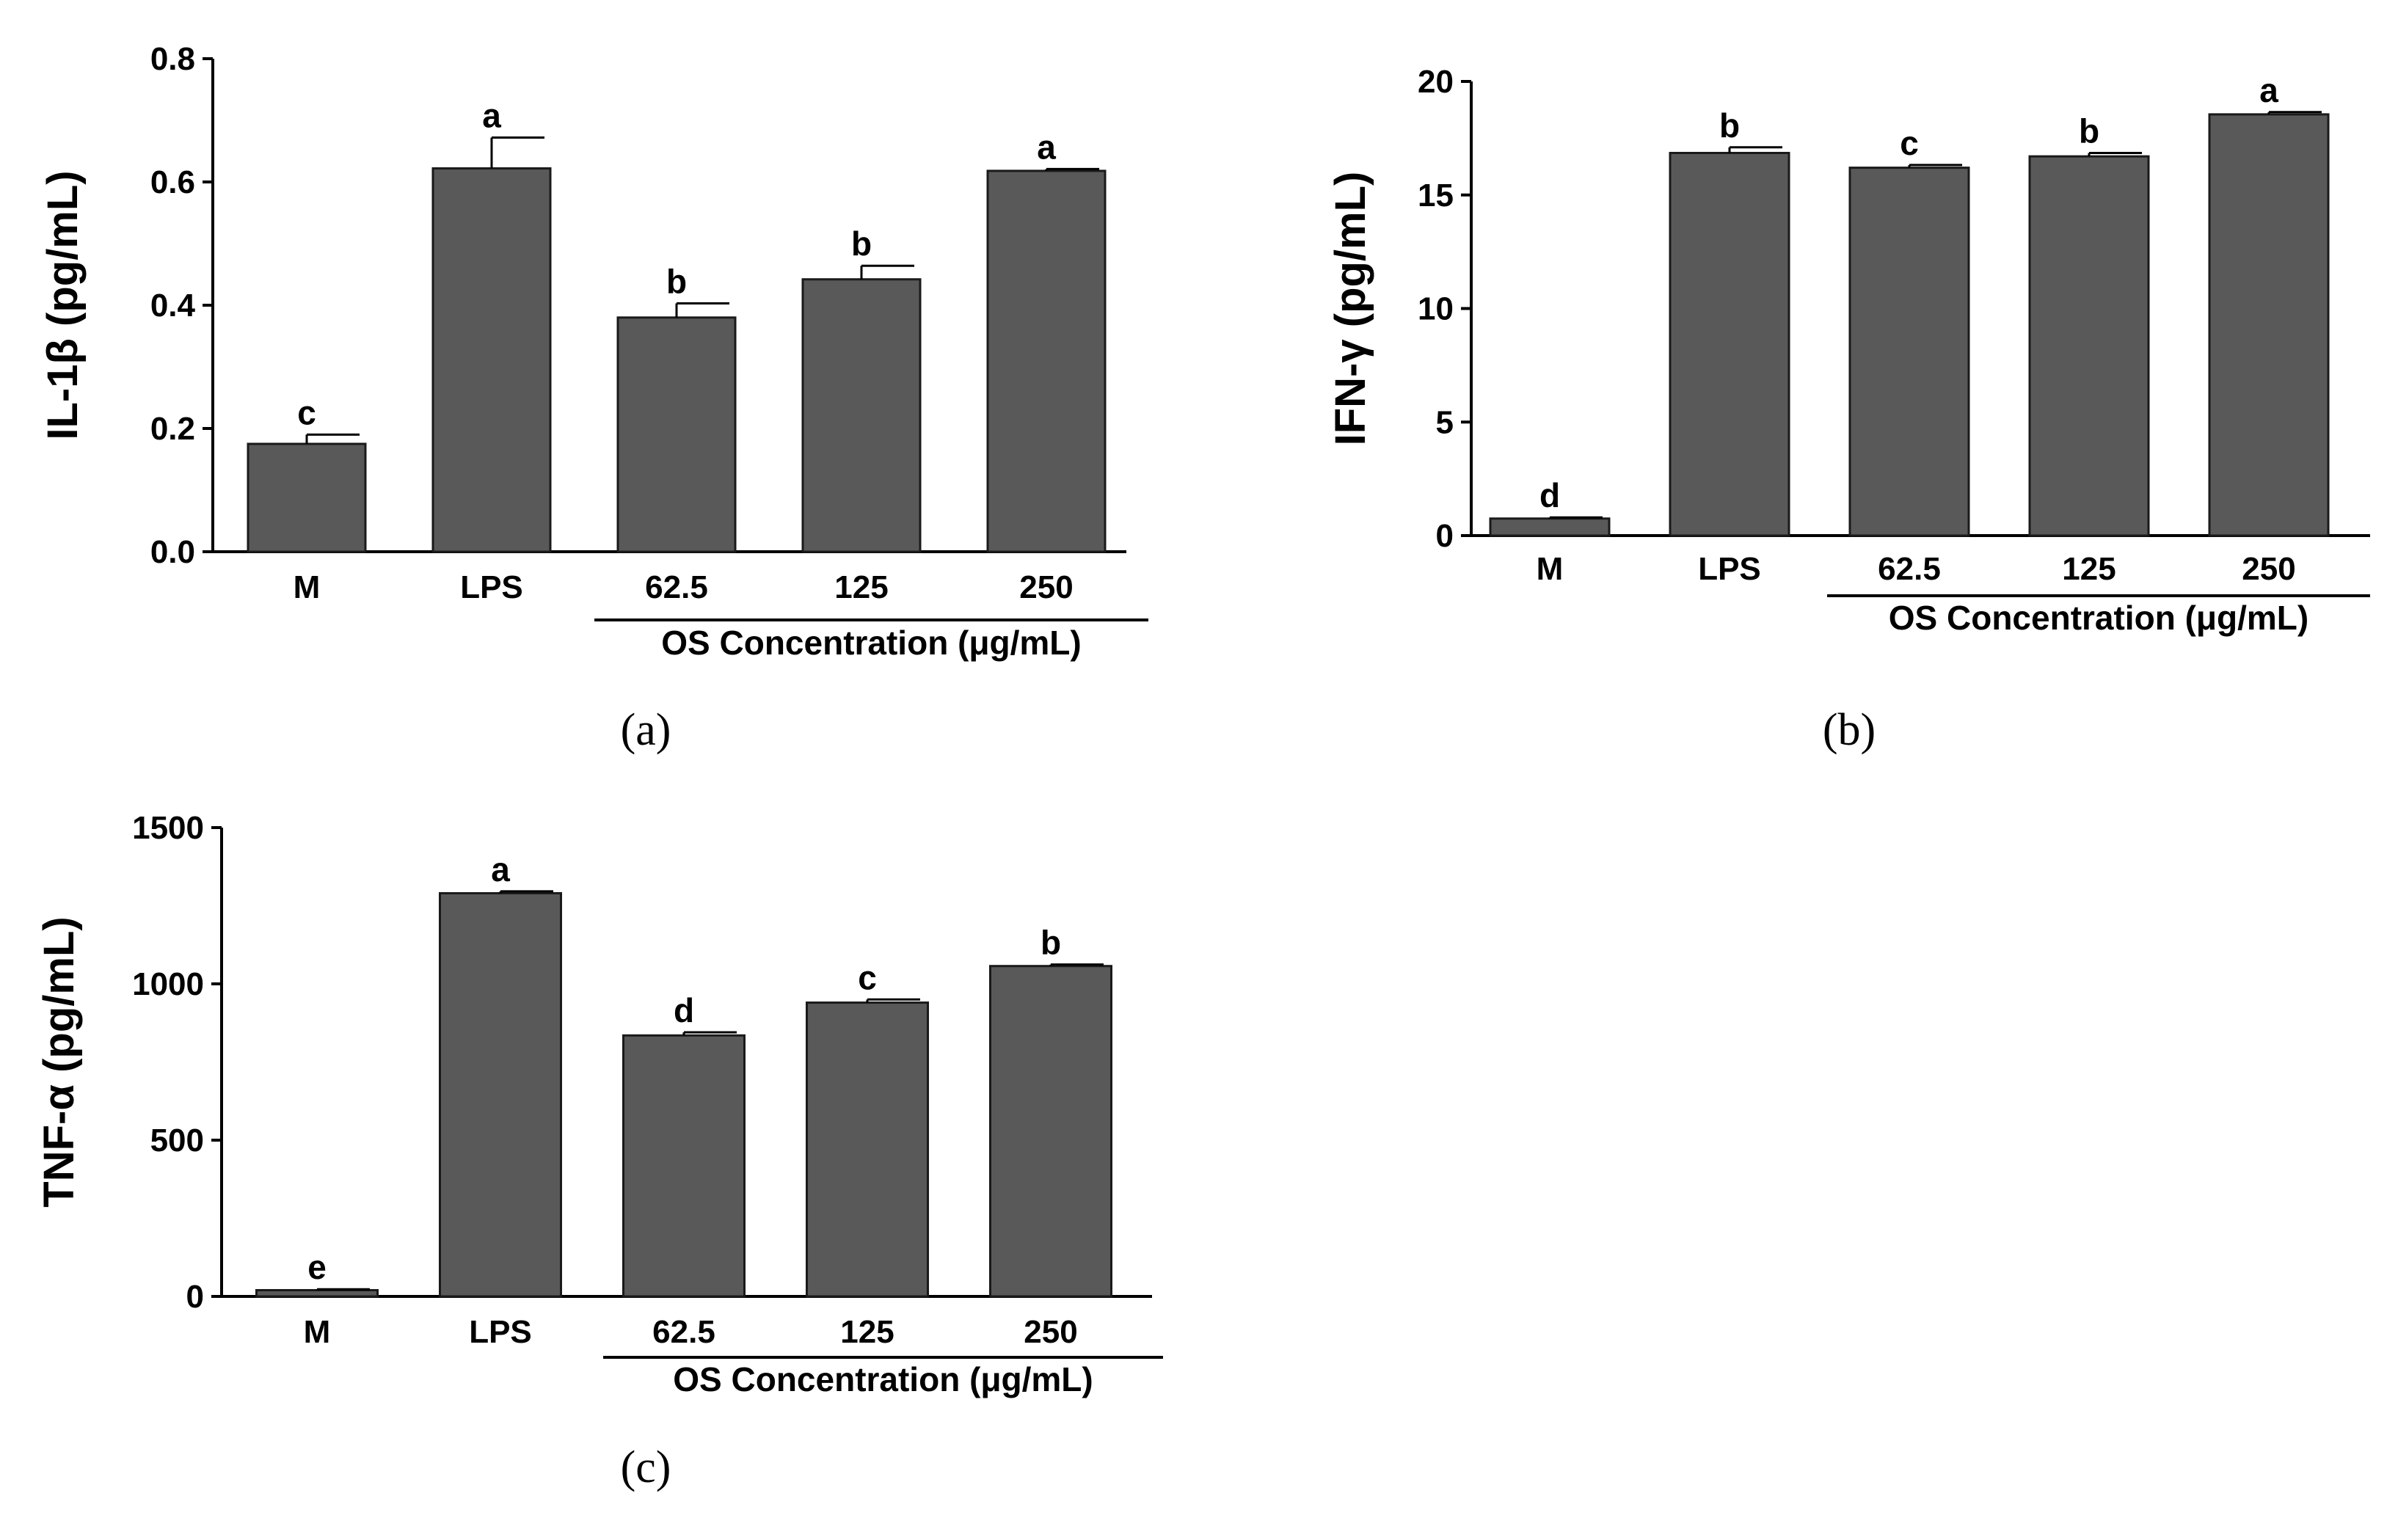 This screenshot has width=2398, height=1540. What do you see at coordinates (1849, 730) in the screenshot?
I see `panel-label: (b)` at bounding box center [1849, 730].